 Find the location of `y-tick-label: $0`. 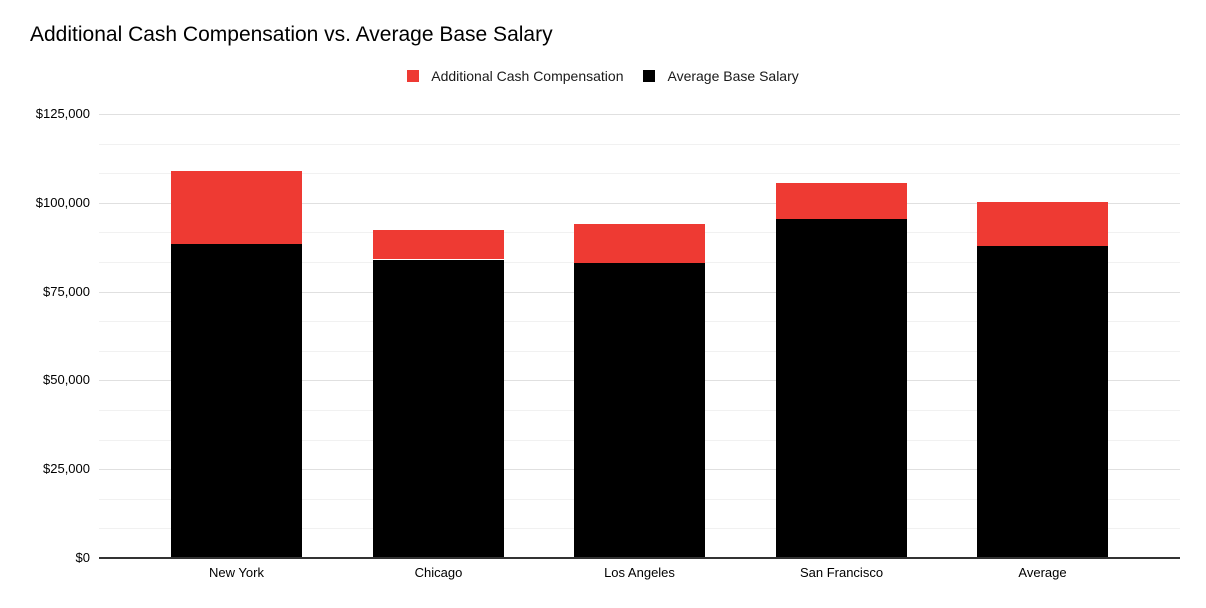

y-tick-label: $0 is located at coordinates (82, 557).